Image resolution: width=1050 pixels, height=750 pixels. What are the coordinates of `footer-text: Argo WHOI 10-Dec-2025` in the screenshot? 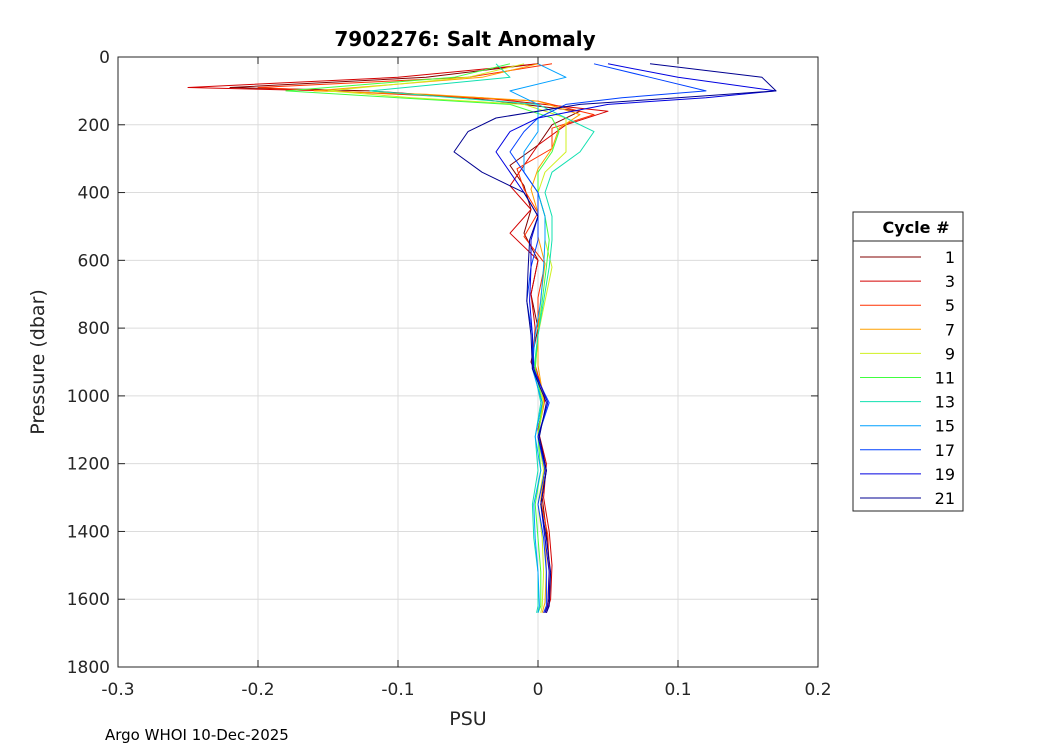 It's located at (197, 735).